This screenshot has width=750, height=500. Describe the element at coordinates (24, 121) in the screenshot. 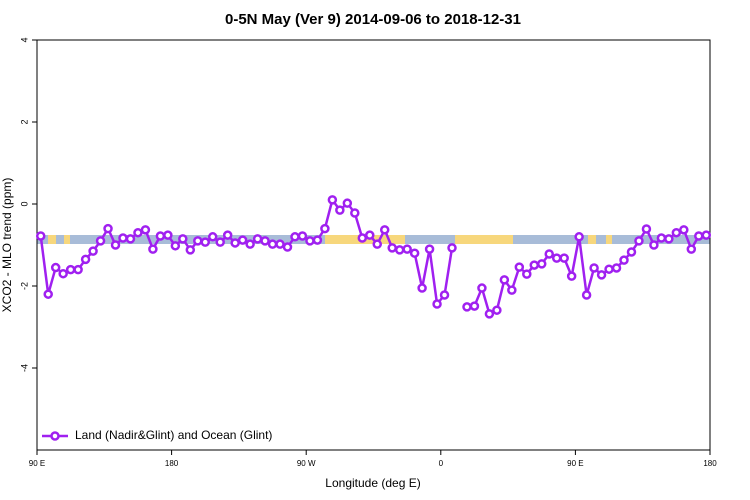

I see `y-tick-label: 2` at that location.